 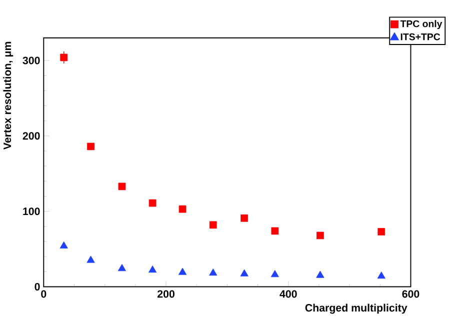 I want to click on y-tick-label: 100, so click(x=31, y=212).